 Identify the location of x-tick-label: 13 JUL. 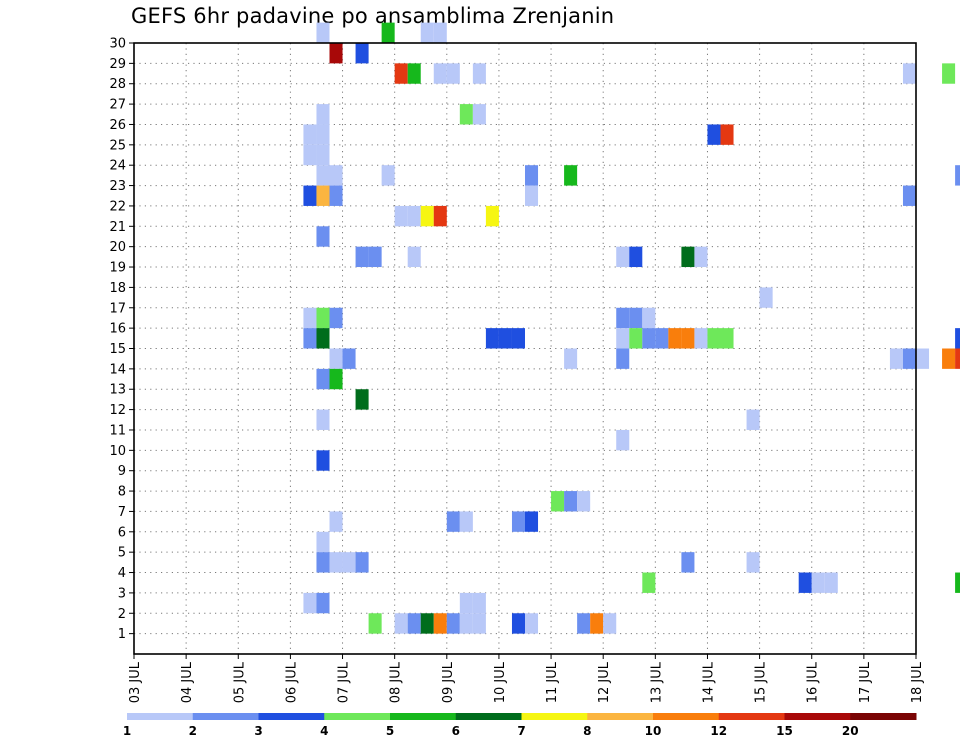
(656, 682).